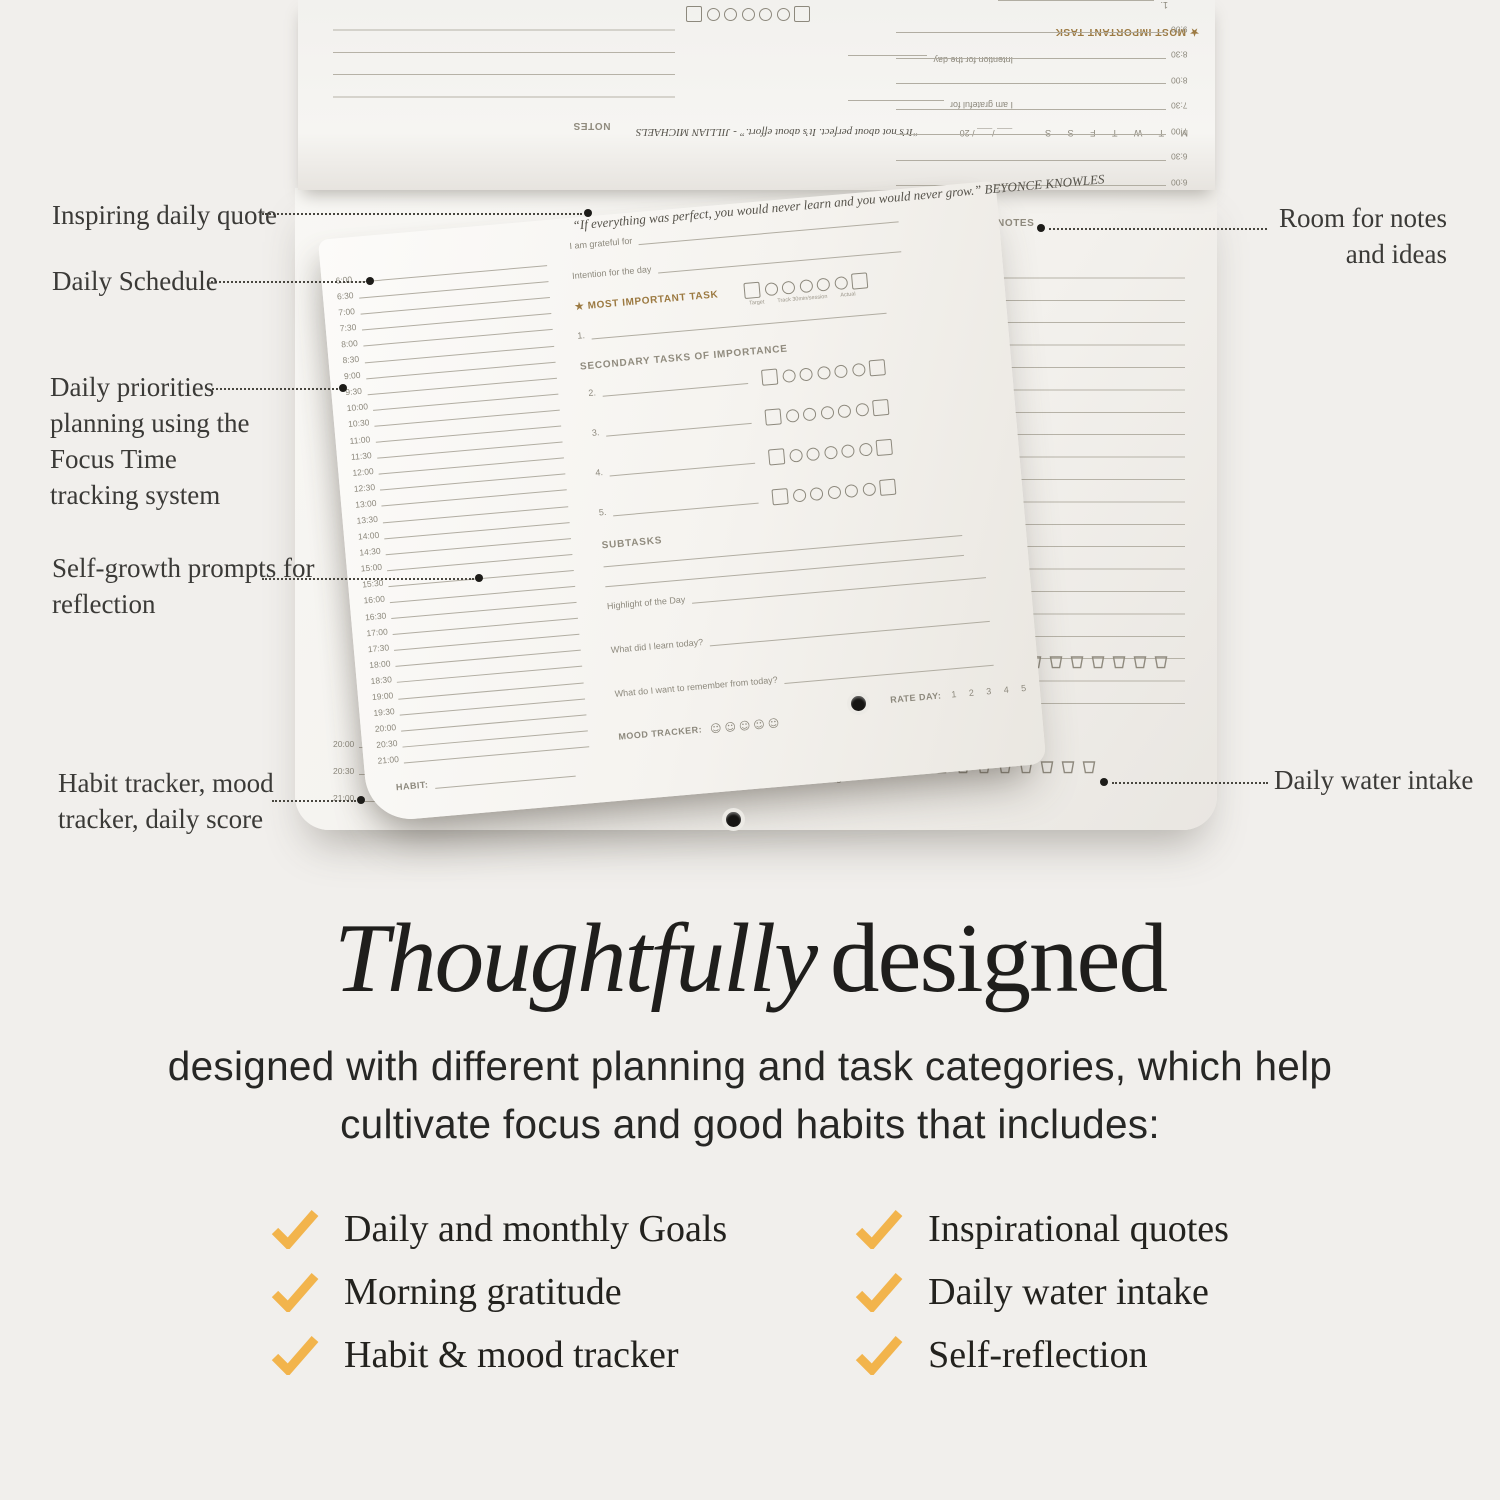  I want to click on task-3-row: 3., so click(671, 426).